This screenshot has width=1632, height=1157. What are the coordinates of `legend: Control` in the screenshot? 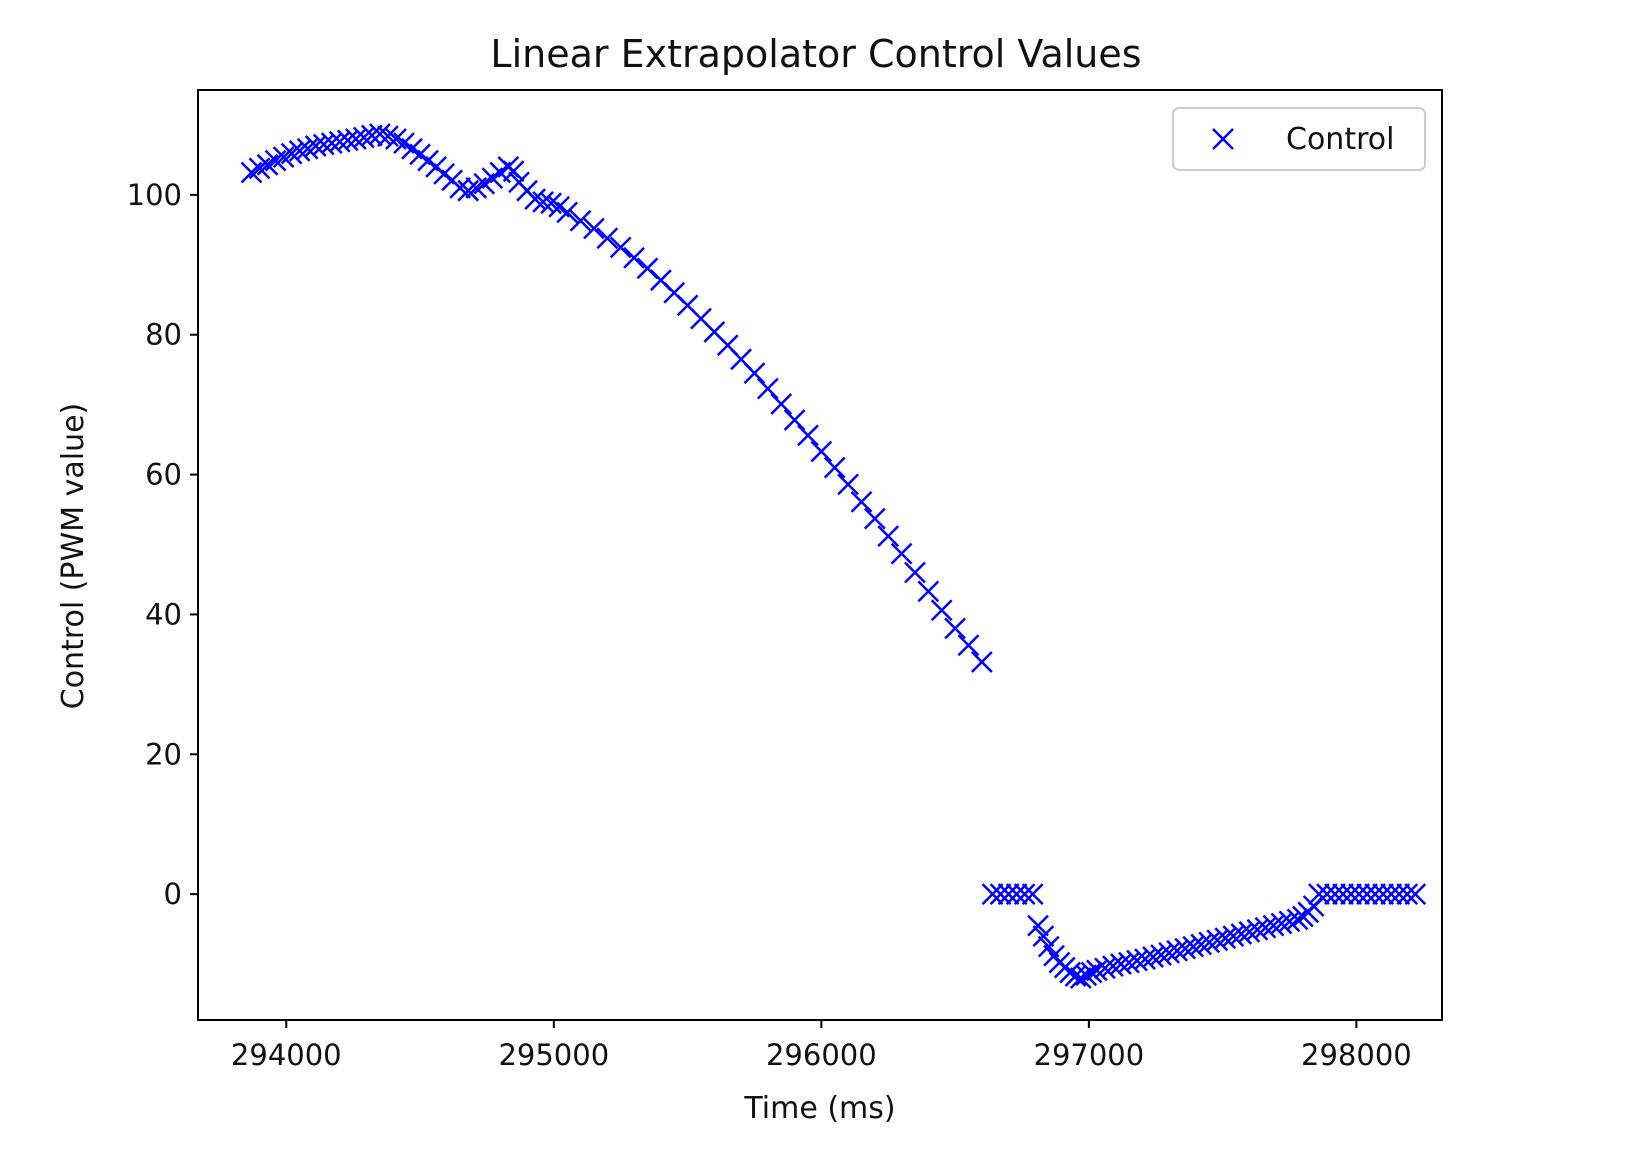 It's located at (1299, 139).